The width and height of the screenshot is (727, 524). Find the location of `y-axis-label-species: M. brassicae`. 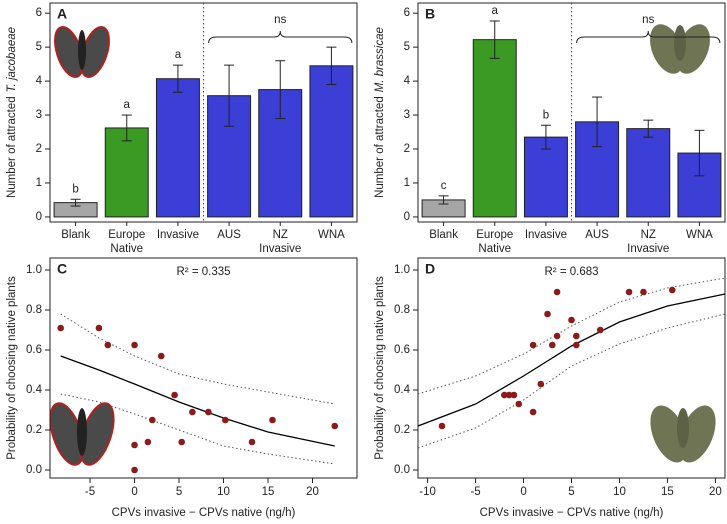

y-axis-label-species: M. brassicae is located at coordinates (380, 59).